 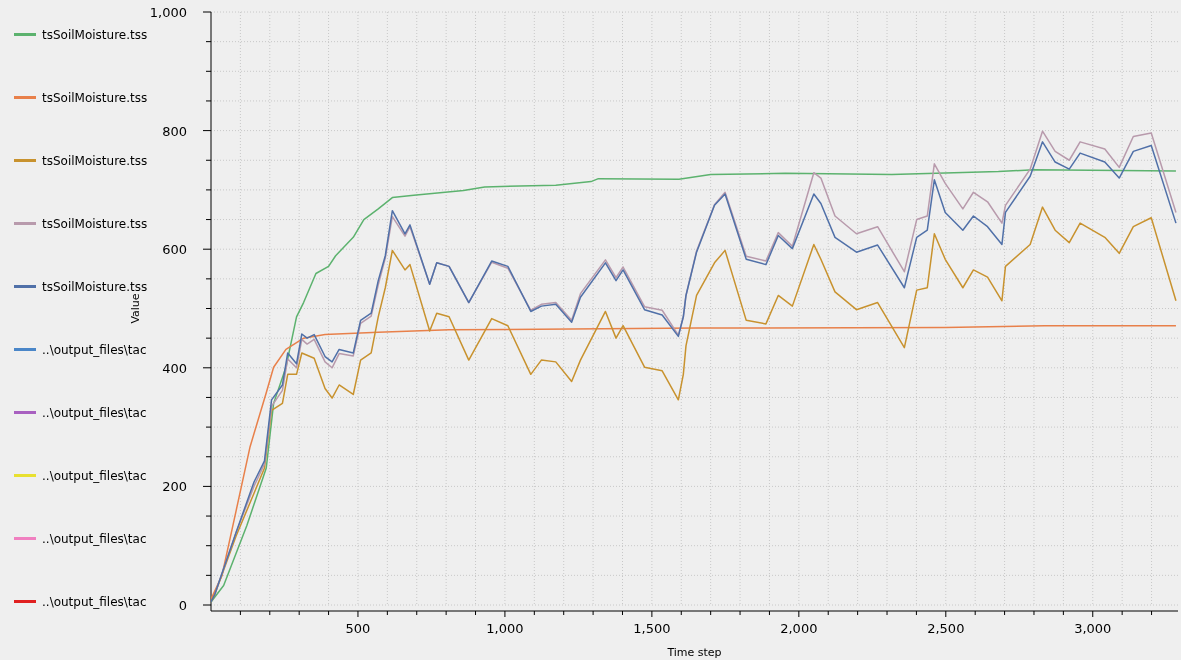 What do you see at coordinates (799, 628) in the screenshot?
I see `x-tick-label: 2,000` at bounding box center [799, 628].